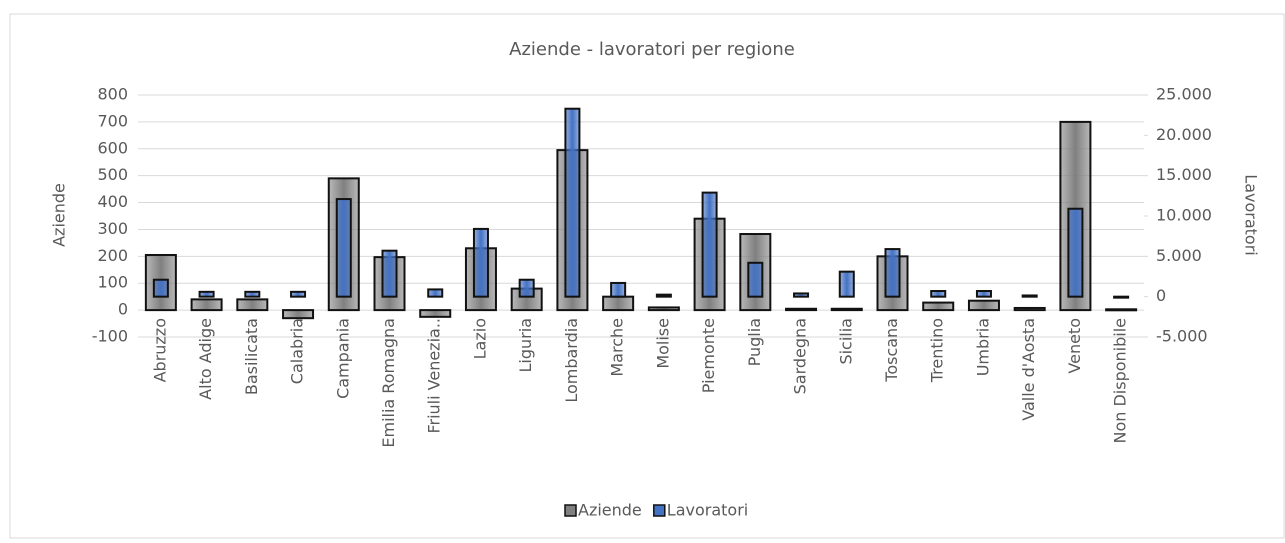 The image size is (1285, 543). I want to click on x-tick-label: Umbria, so click(982, 347).